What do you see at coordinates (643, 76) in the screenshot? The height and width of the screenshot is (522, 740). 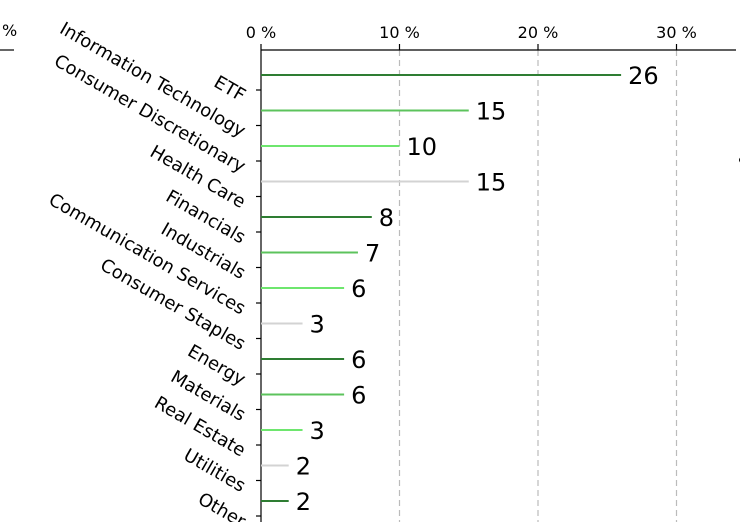 I see `value-label-0: 26` at bounding box center [643, 76].